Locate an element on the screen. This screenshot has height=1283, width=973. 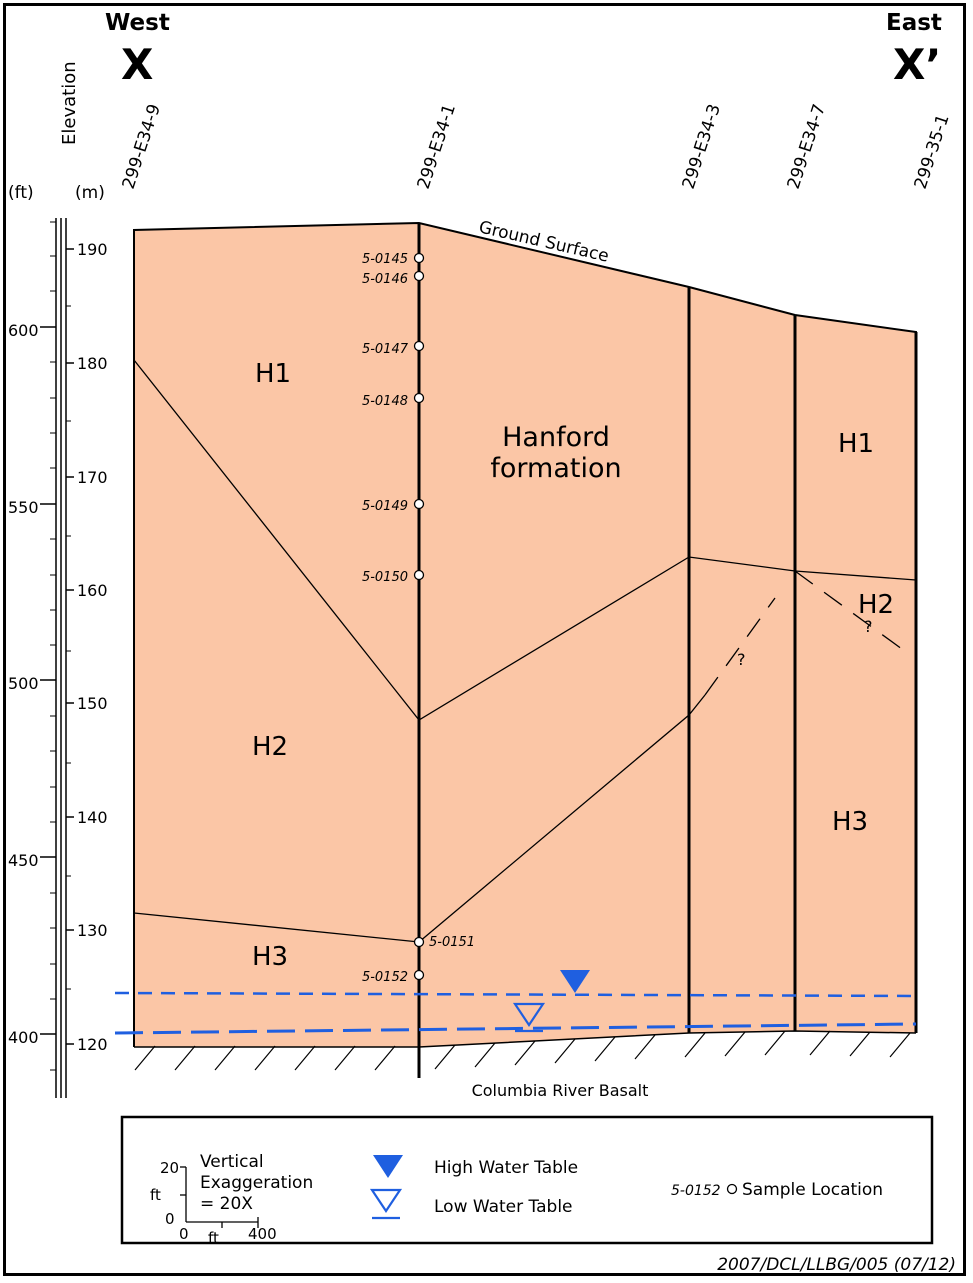
unit-label-hanford: Hanford is located at coordinates (556, 437).